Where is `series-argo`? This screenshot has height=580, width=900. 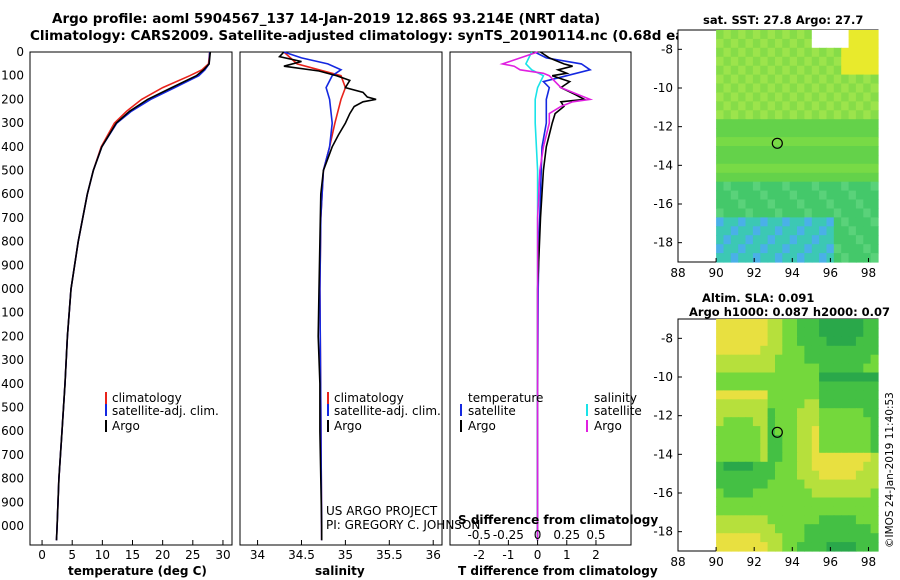
series-argo is located at coordinates (133, 296).